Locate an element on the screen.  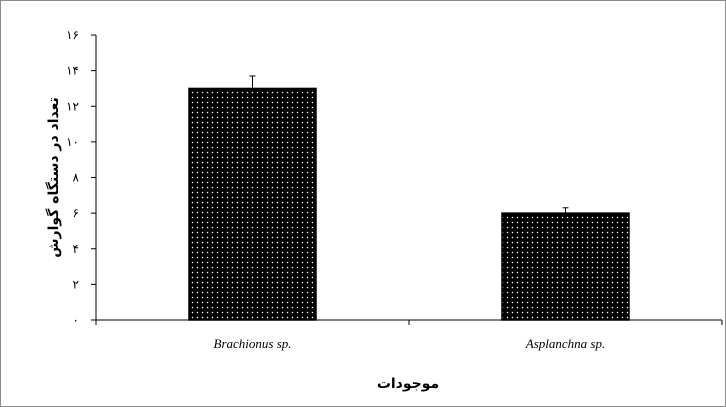
y-tick-label: ۶ is located at coordinates (76, 213).